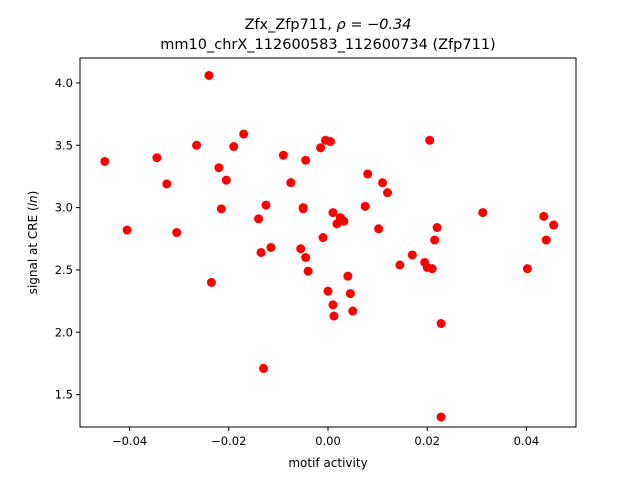 The width and height of the screenshot is (640, 480). Describe the element at coordinates (327, 45) in the screenshot. I see `chart-title-line2: mm10_chrX_112600583_112600734 (Zfp711)` at that location.